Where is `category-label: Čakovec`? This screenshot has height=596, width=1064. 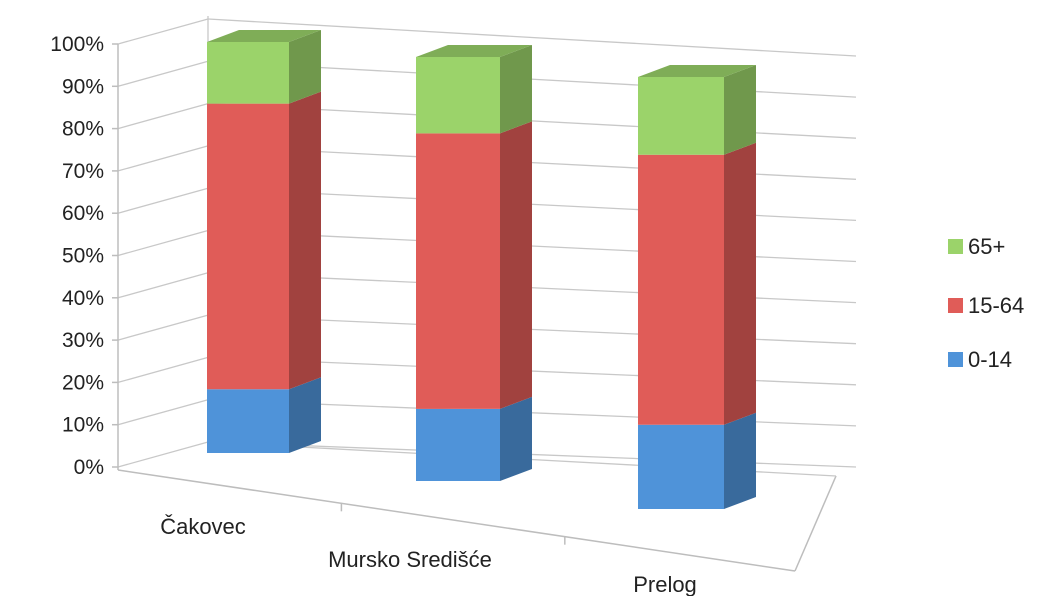 category-label: Čakovec is located at coordinates (203, 526).